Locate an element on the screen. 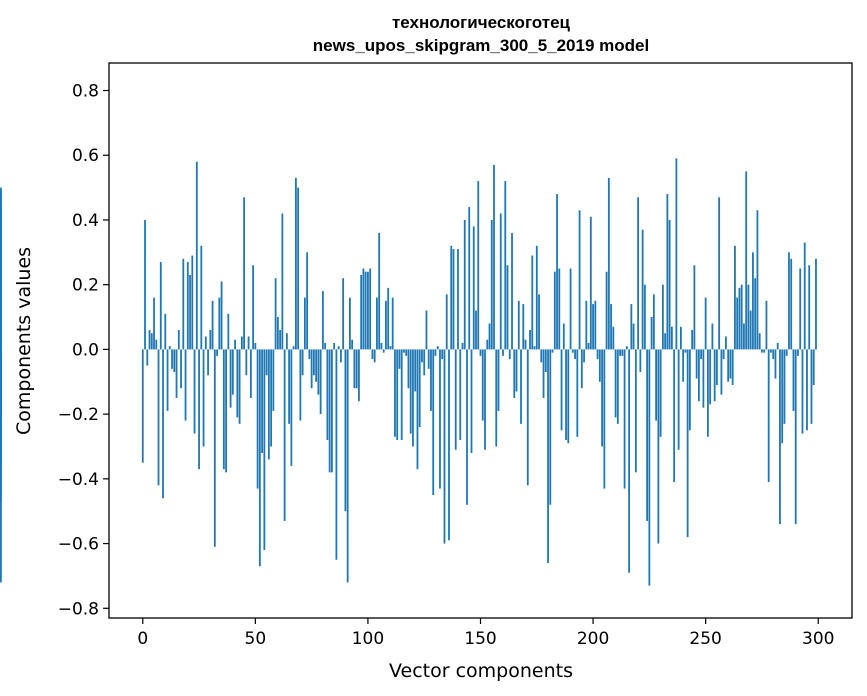 The height and width of the screenshot is (696, 867). y-tick-label: −0.8 is located at coordinates (78, 609).